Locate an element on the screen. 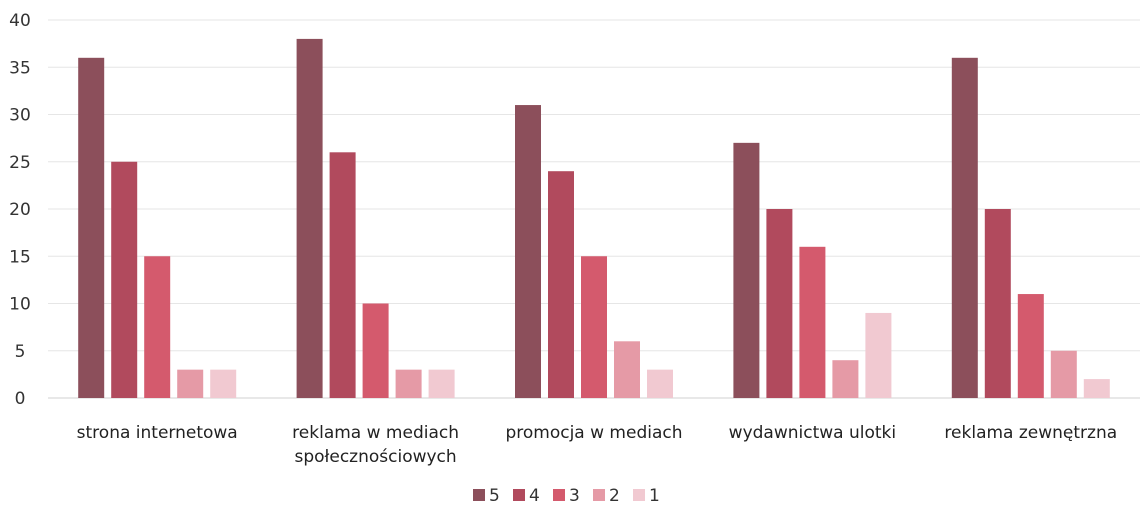 The width and height of the screenshot is (1147, 509). y-tick-label: 35 is located at coordinates (20, 68).